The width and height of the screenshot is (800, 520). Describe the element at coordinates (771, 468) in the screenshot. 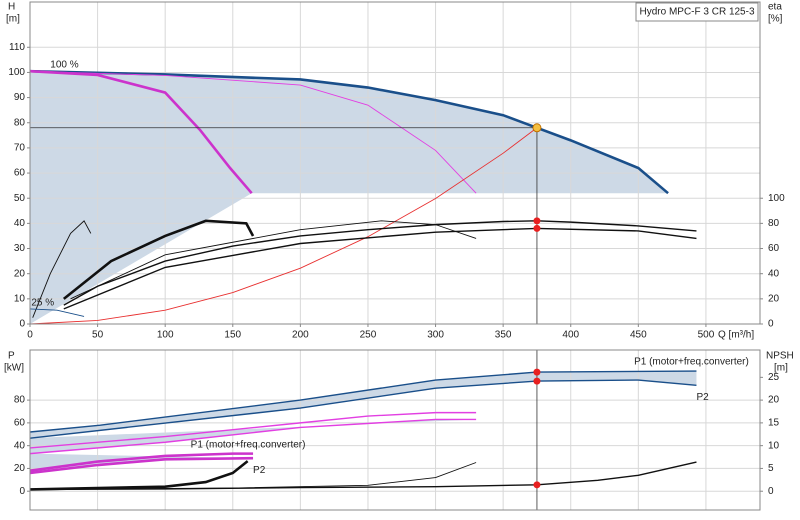

I see `y2-tick-label: 5` at that location.